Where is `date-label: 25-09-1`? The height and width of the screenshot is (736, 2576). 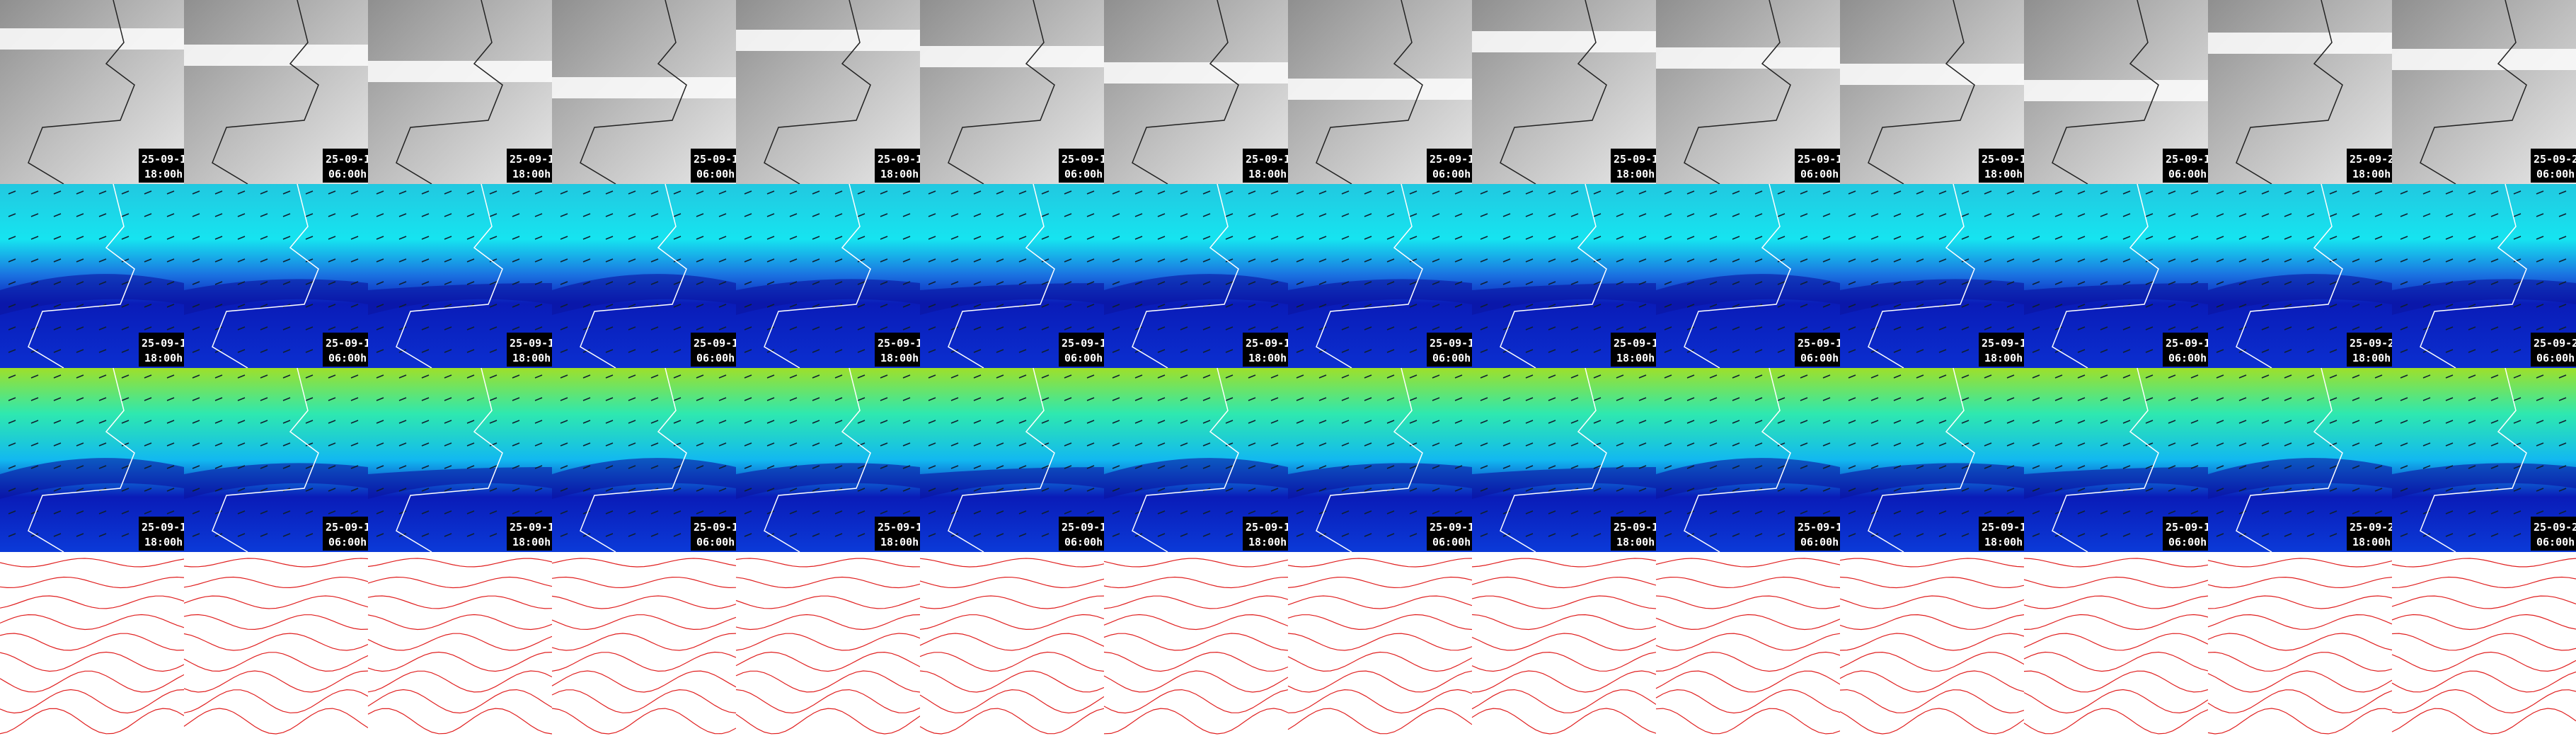
date-label: 25-09-1 is located at coordinates (1820, 160).